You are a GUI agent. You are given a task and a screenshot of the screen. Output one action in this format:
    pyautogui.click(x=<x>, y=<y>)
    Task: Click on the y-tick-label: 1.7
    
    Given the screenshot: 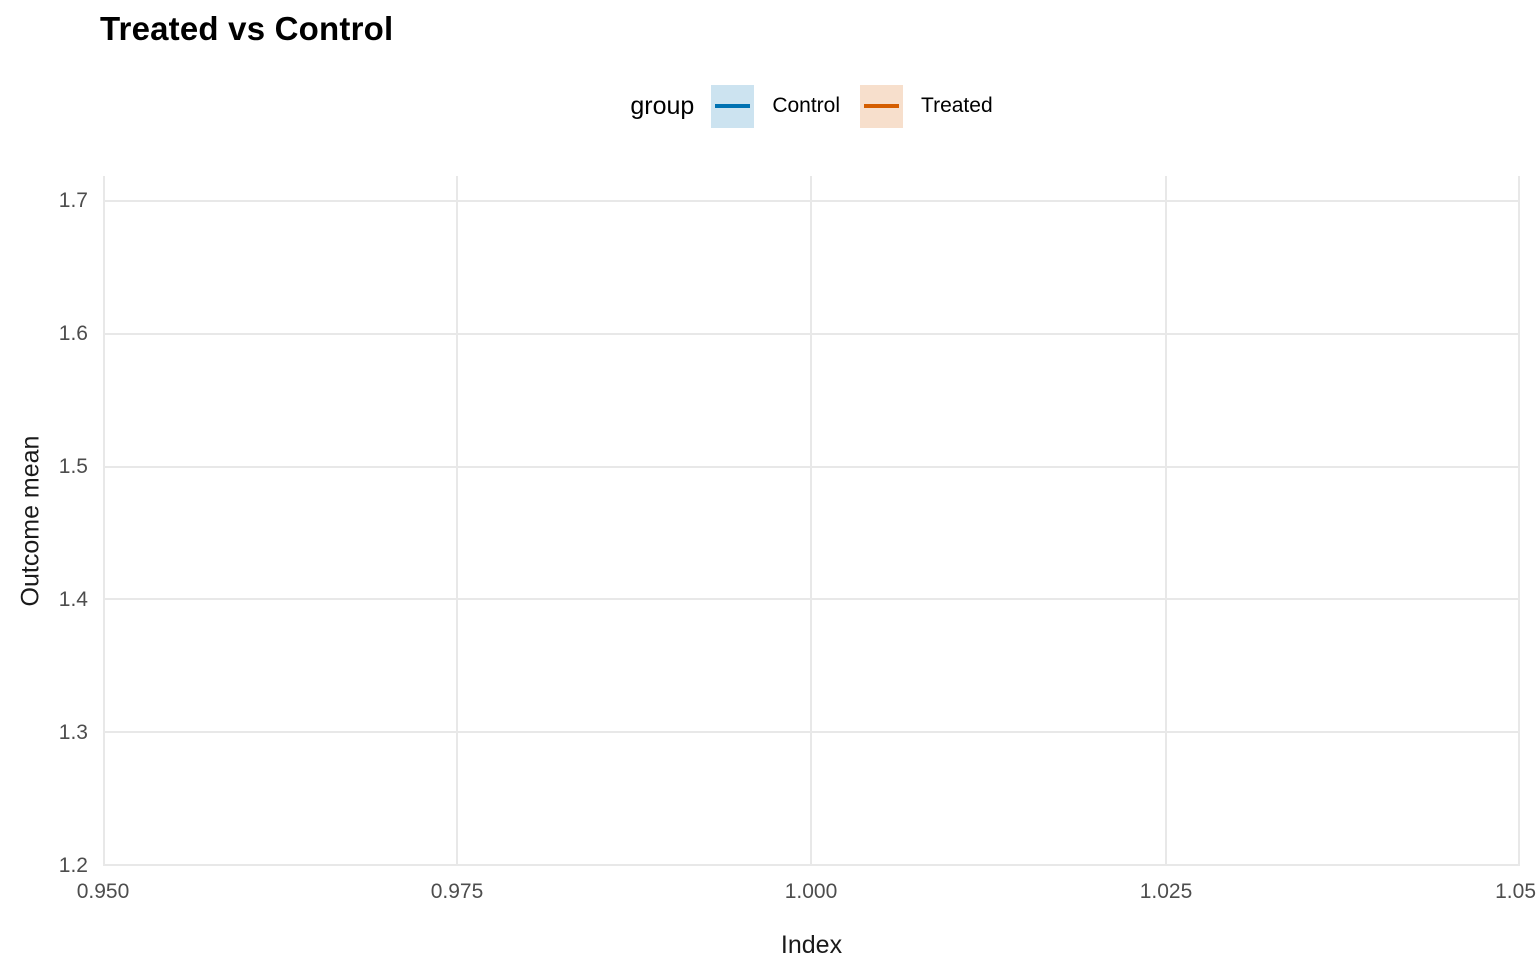 What is the action you would take?
    pyautogui.click(x=73, y=200)
    